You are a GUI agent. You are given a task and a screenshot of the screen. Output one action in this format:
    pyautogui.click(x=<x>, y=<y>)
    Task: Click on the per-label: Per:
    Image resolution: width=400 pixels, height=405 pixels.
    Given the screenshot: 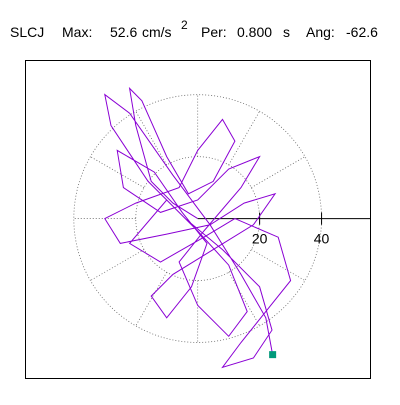 What is the action you would take?
    pyautogui.click(x=214, y=32)
    